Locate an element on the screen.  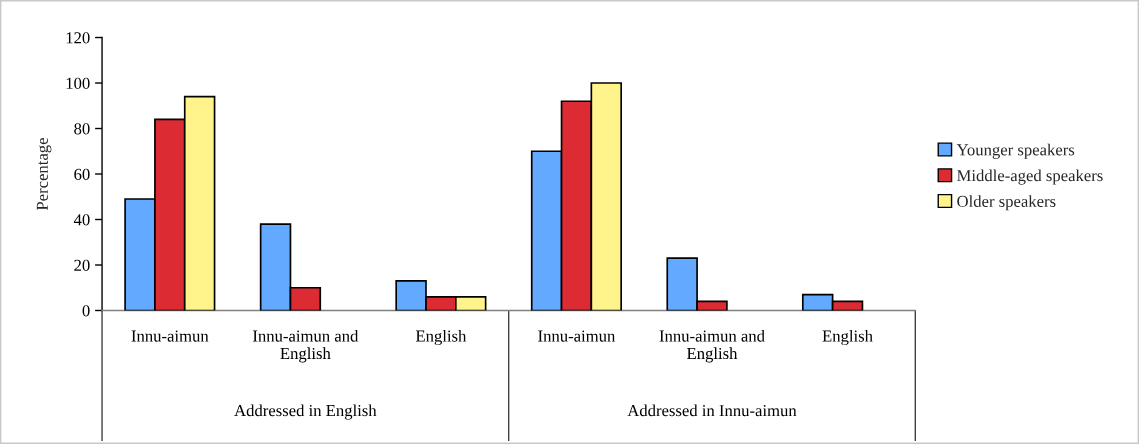
y-tick-label: 100 is located at coordinates (78, 83).